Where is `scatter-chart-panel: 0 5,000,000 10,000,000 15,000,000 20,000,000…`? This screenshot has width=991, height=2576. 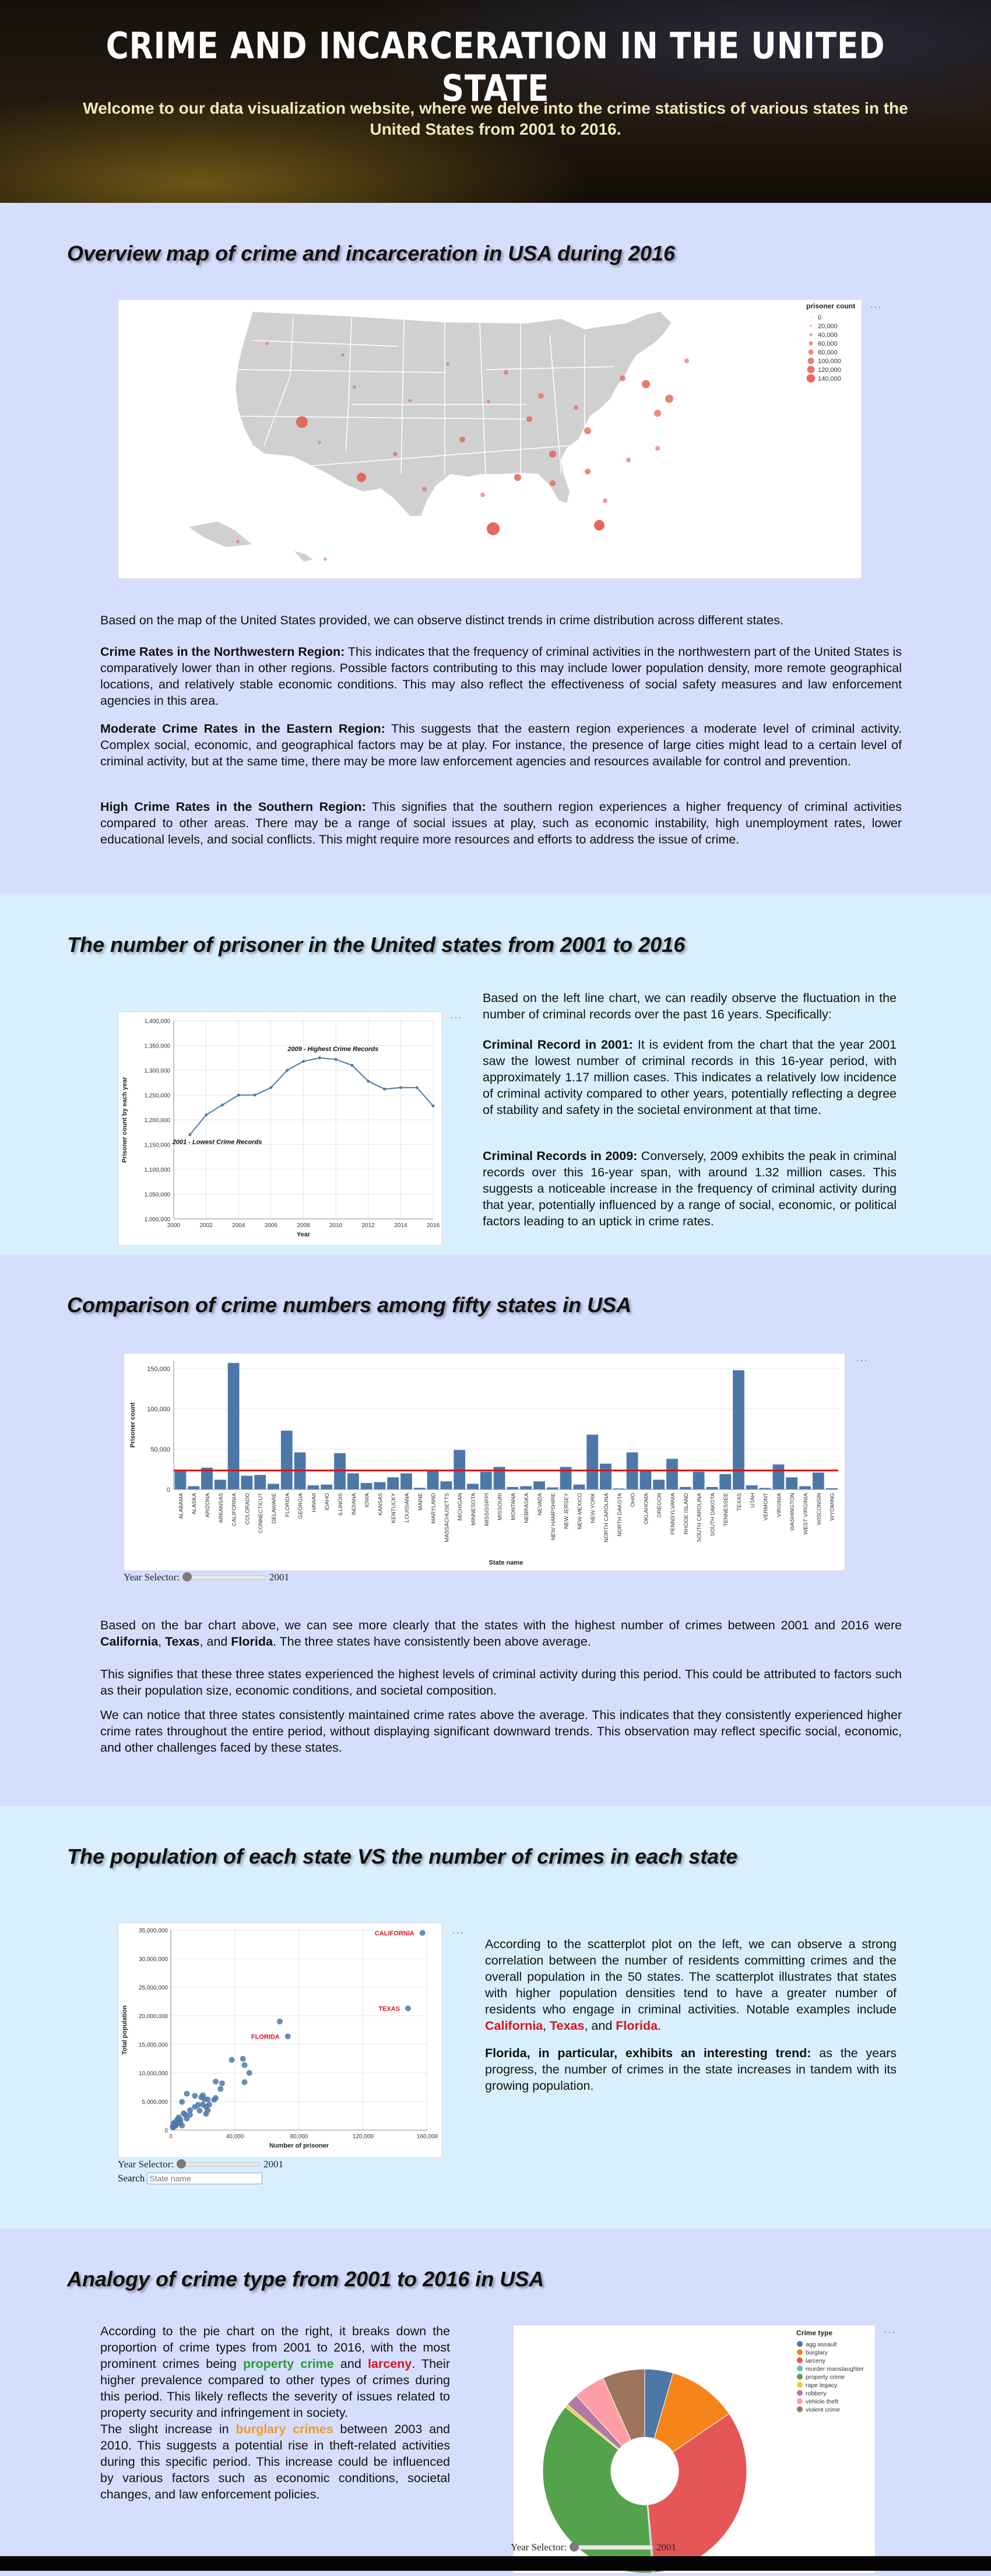 scatter-chart-panel: 0 5,000,000 10,000,000 15,000,000 20,000,000… is located at coordinates (280, 2040).